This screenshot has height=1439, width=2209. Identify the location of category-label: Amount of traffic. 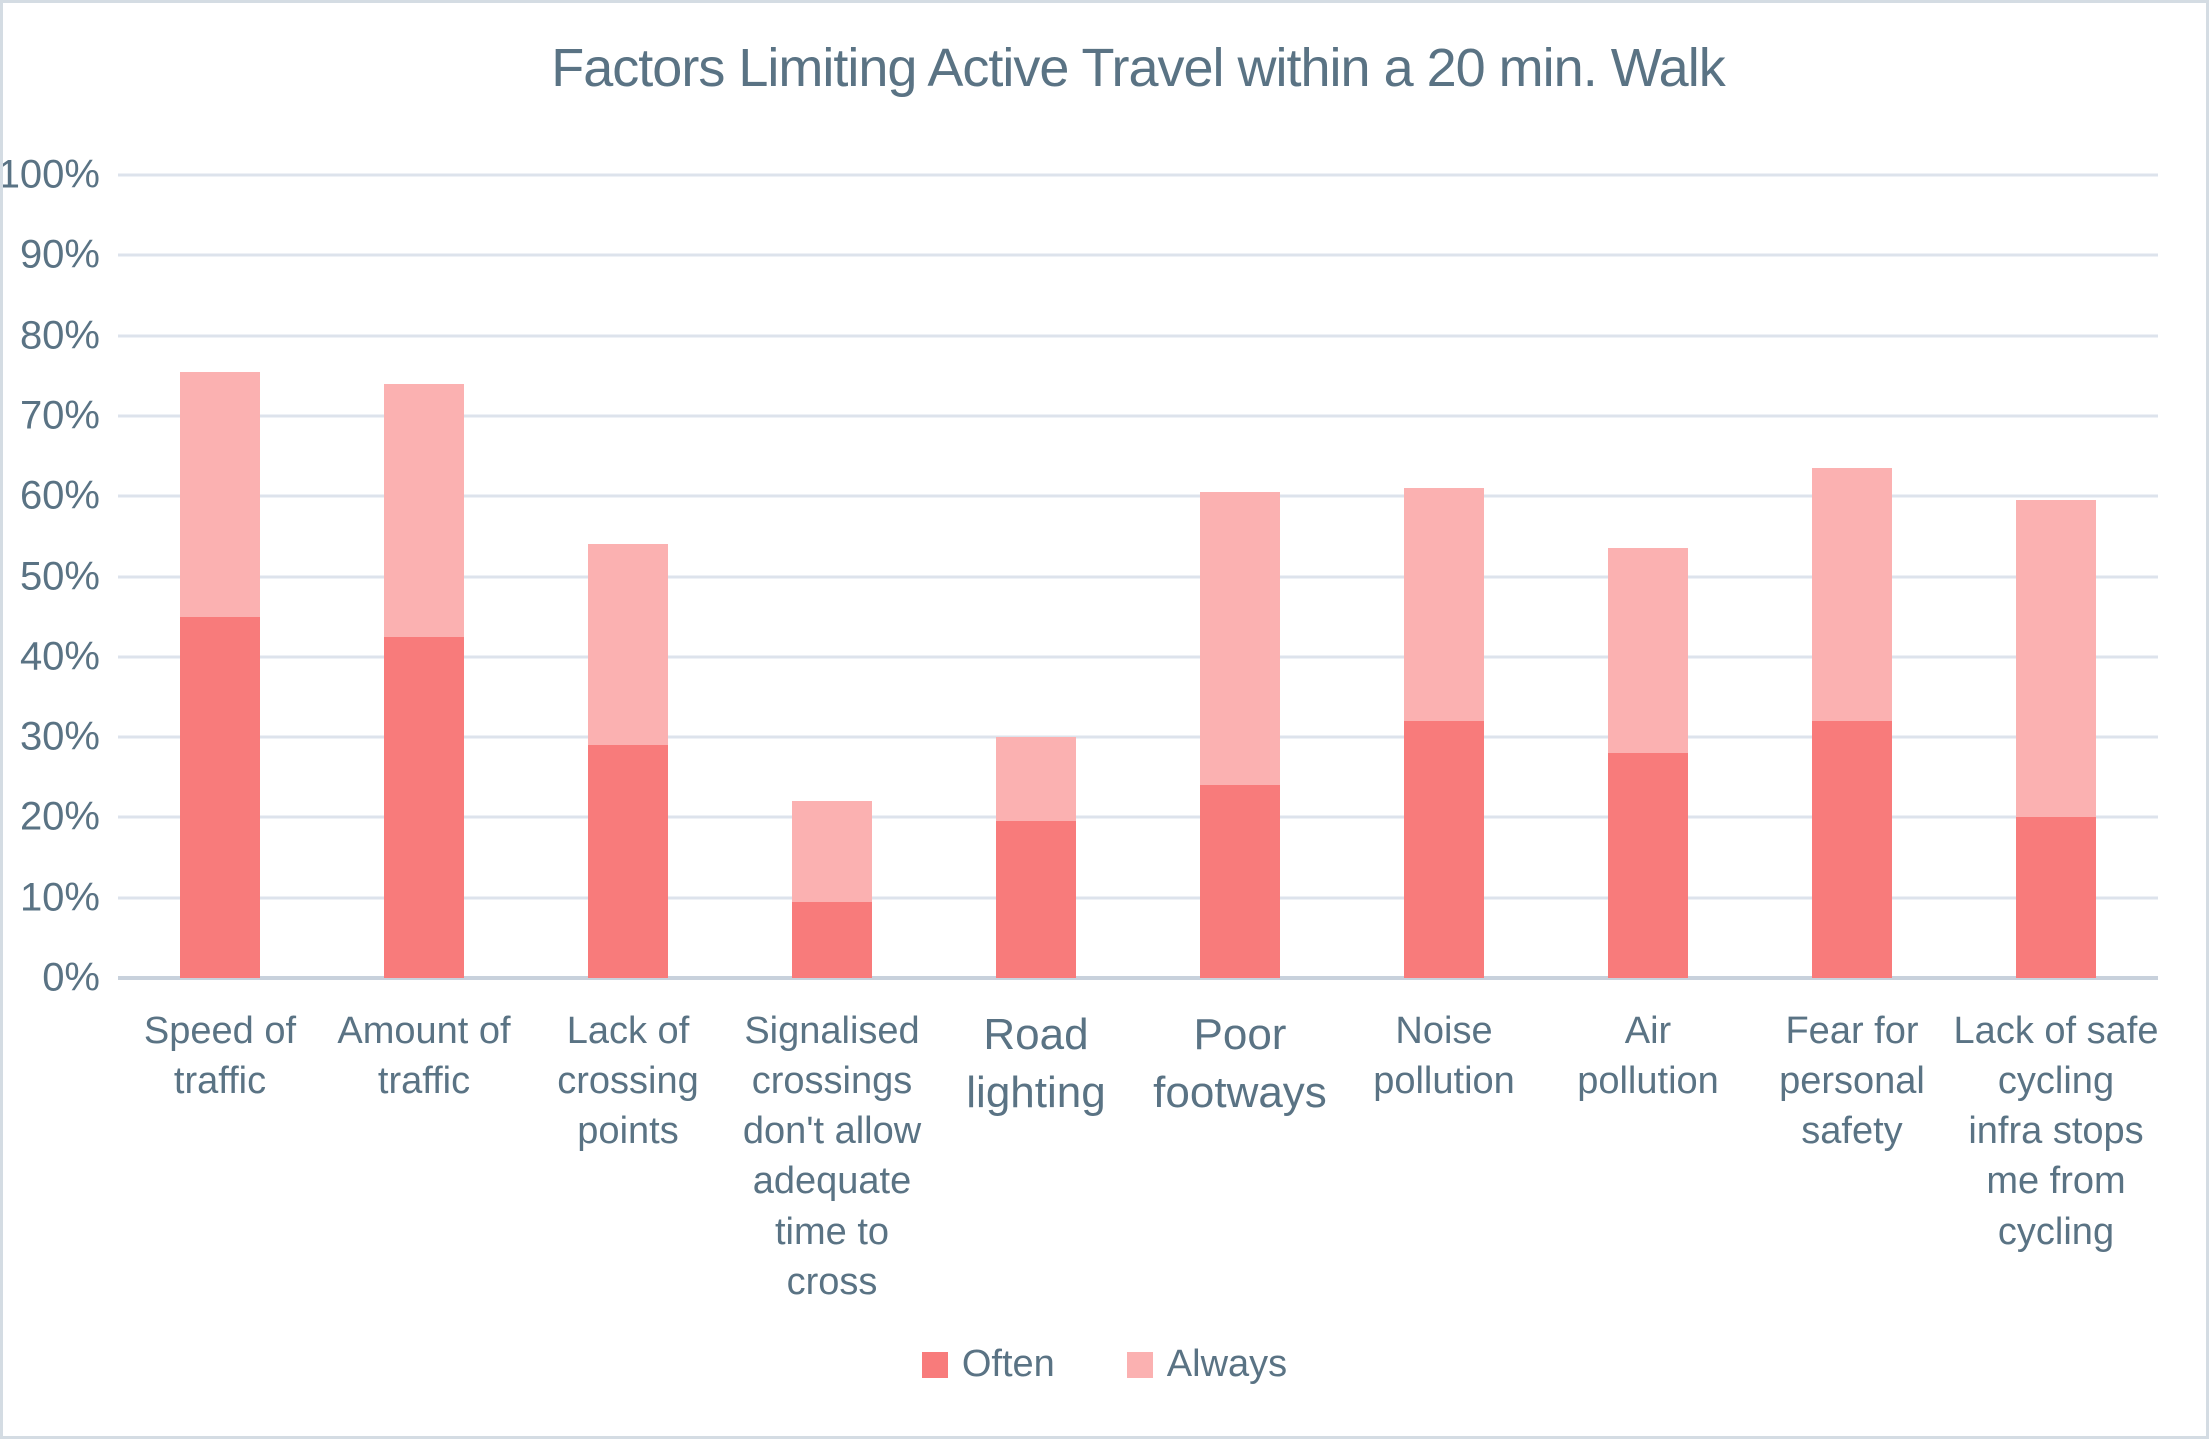
(424, 1056).